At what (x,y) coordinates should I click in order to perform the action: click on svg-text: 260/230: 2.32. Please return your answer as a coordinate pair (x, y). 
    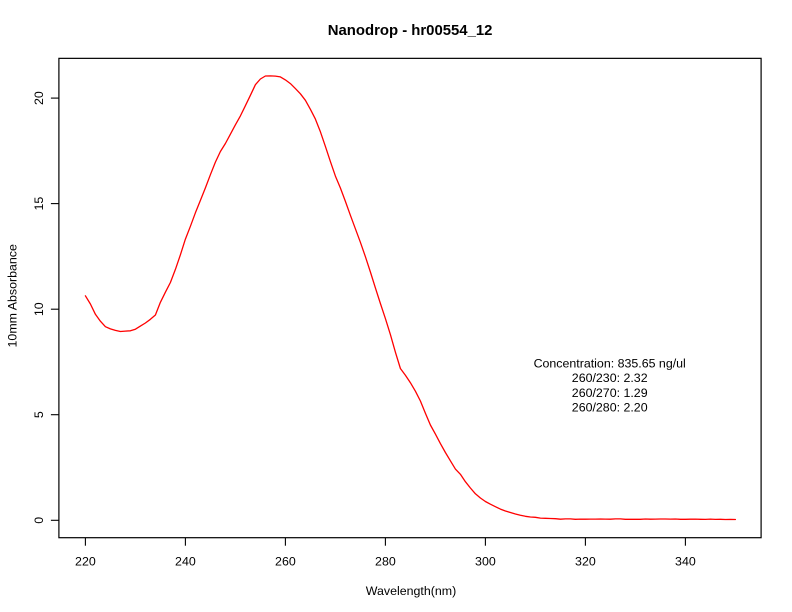
    Looking at the image, I should click on (610, 378).